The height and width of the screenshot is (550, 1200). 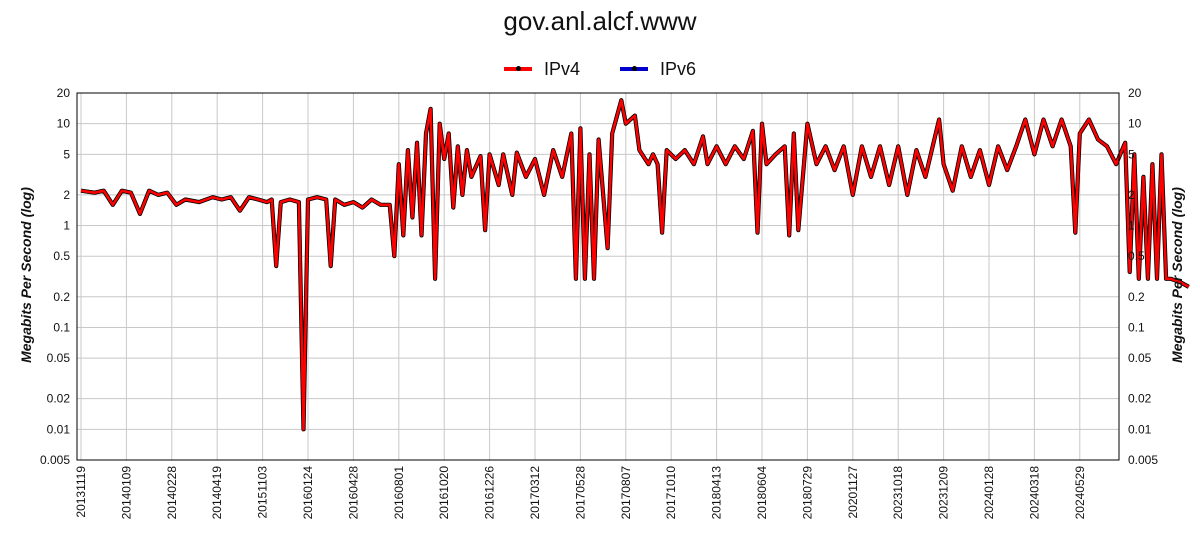 I want to click on y-tick-label-right: 0.02, so click(x=1140, y=399).